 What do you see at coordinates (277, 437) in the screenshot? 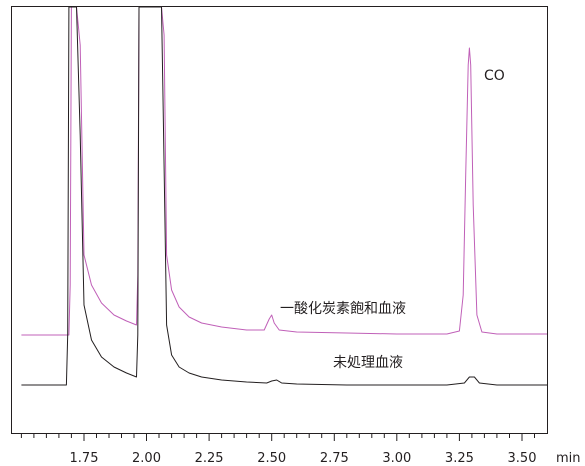
I see `x-axis-ticks` at bounding box center [277, 437].